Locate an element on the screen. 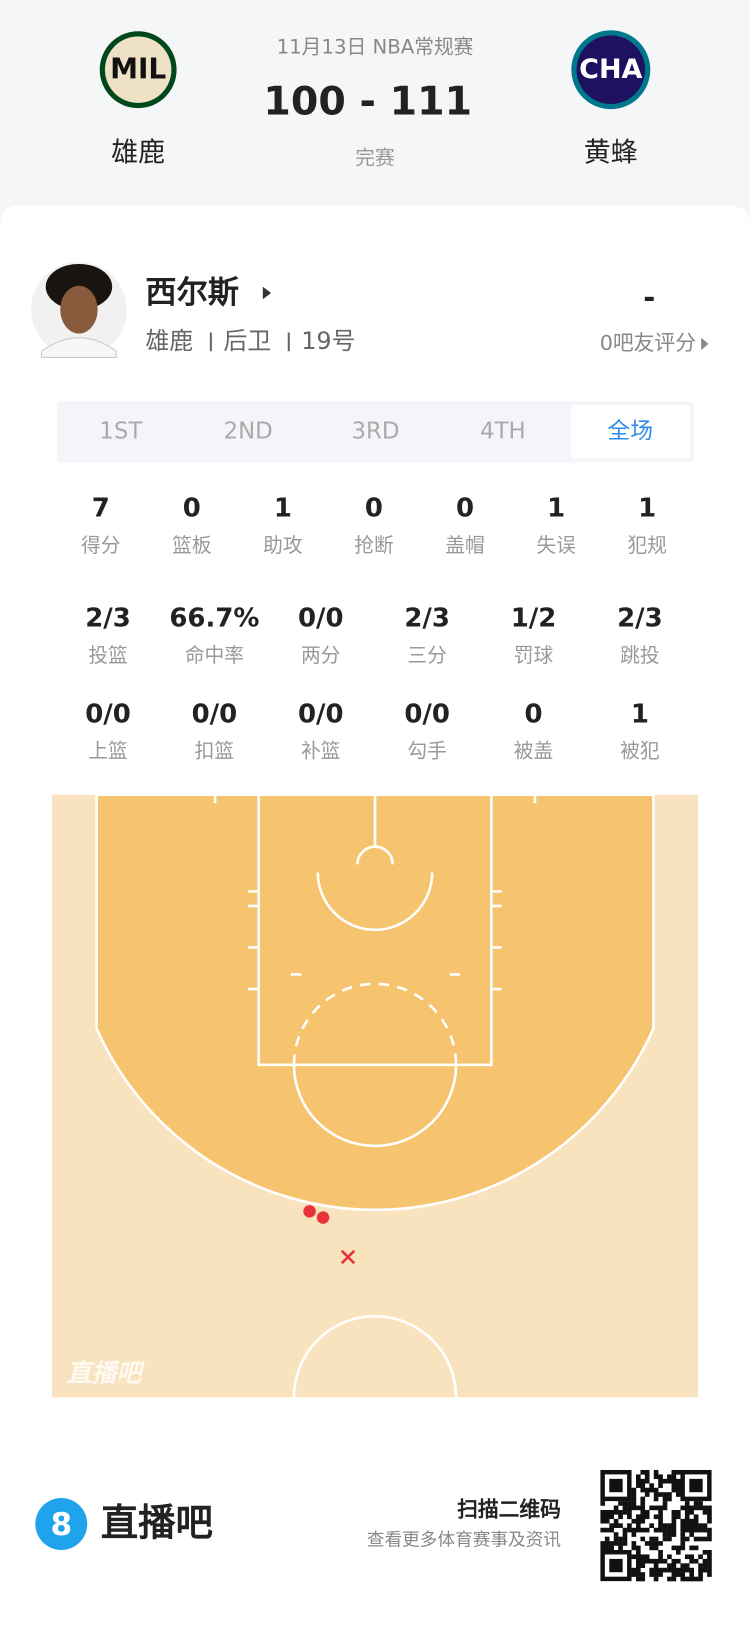  stat-label: 补篮 is located at coordinates (320, 751).